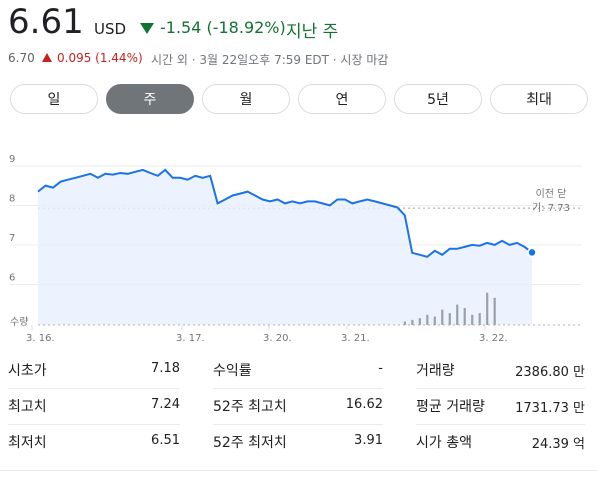 Image resolution: width=598 pixels, height=477 pixels. I want to click on stat-label: 시가 총액, so click(444, 443).